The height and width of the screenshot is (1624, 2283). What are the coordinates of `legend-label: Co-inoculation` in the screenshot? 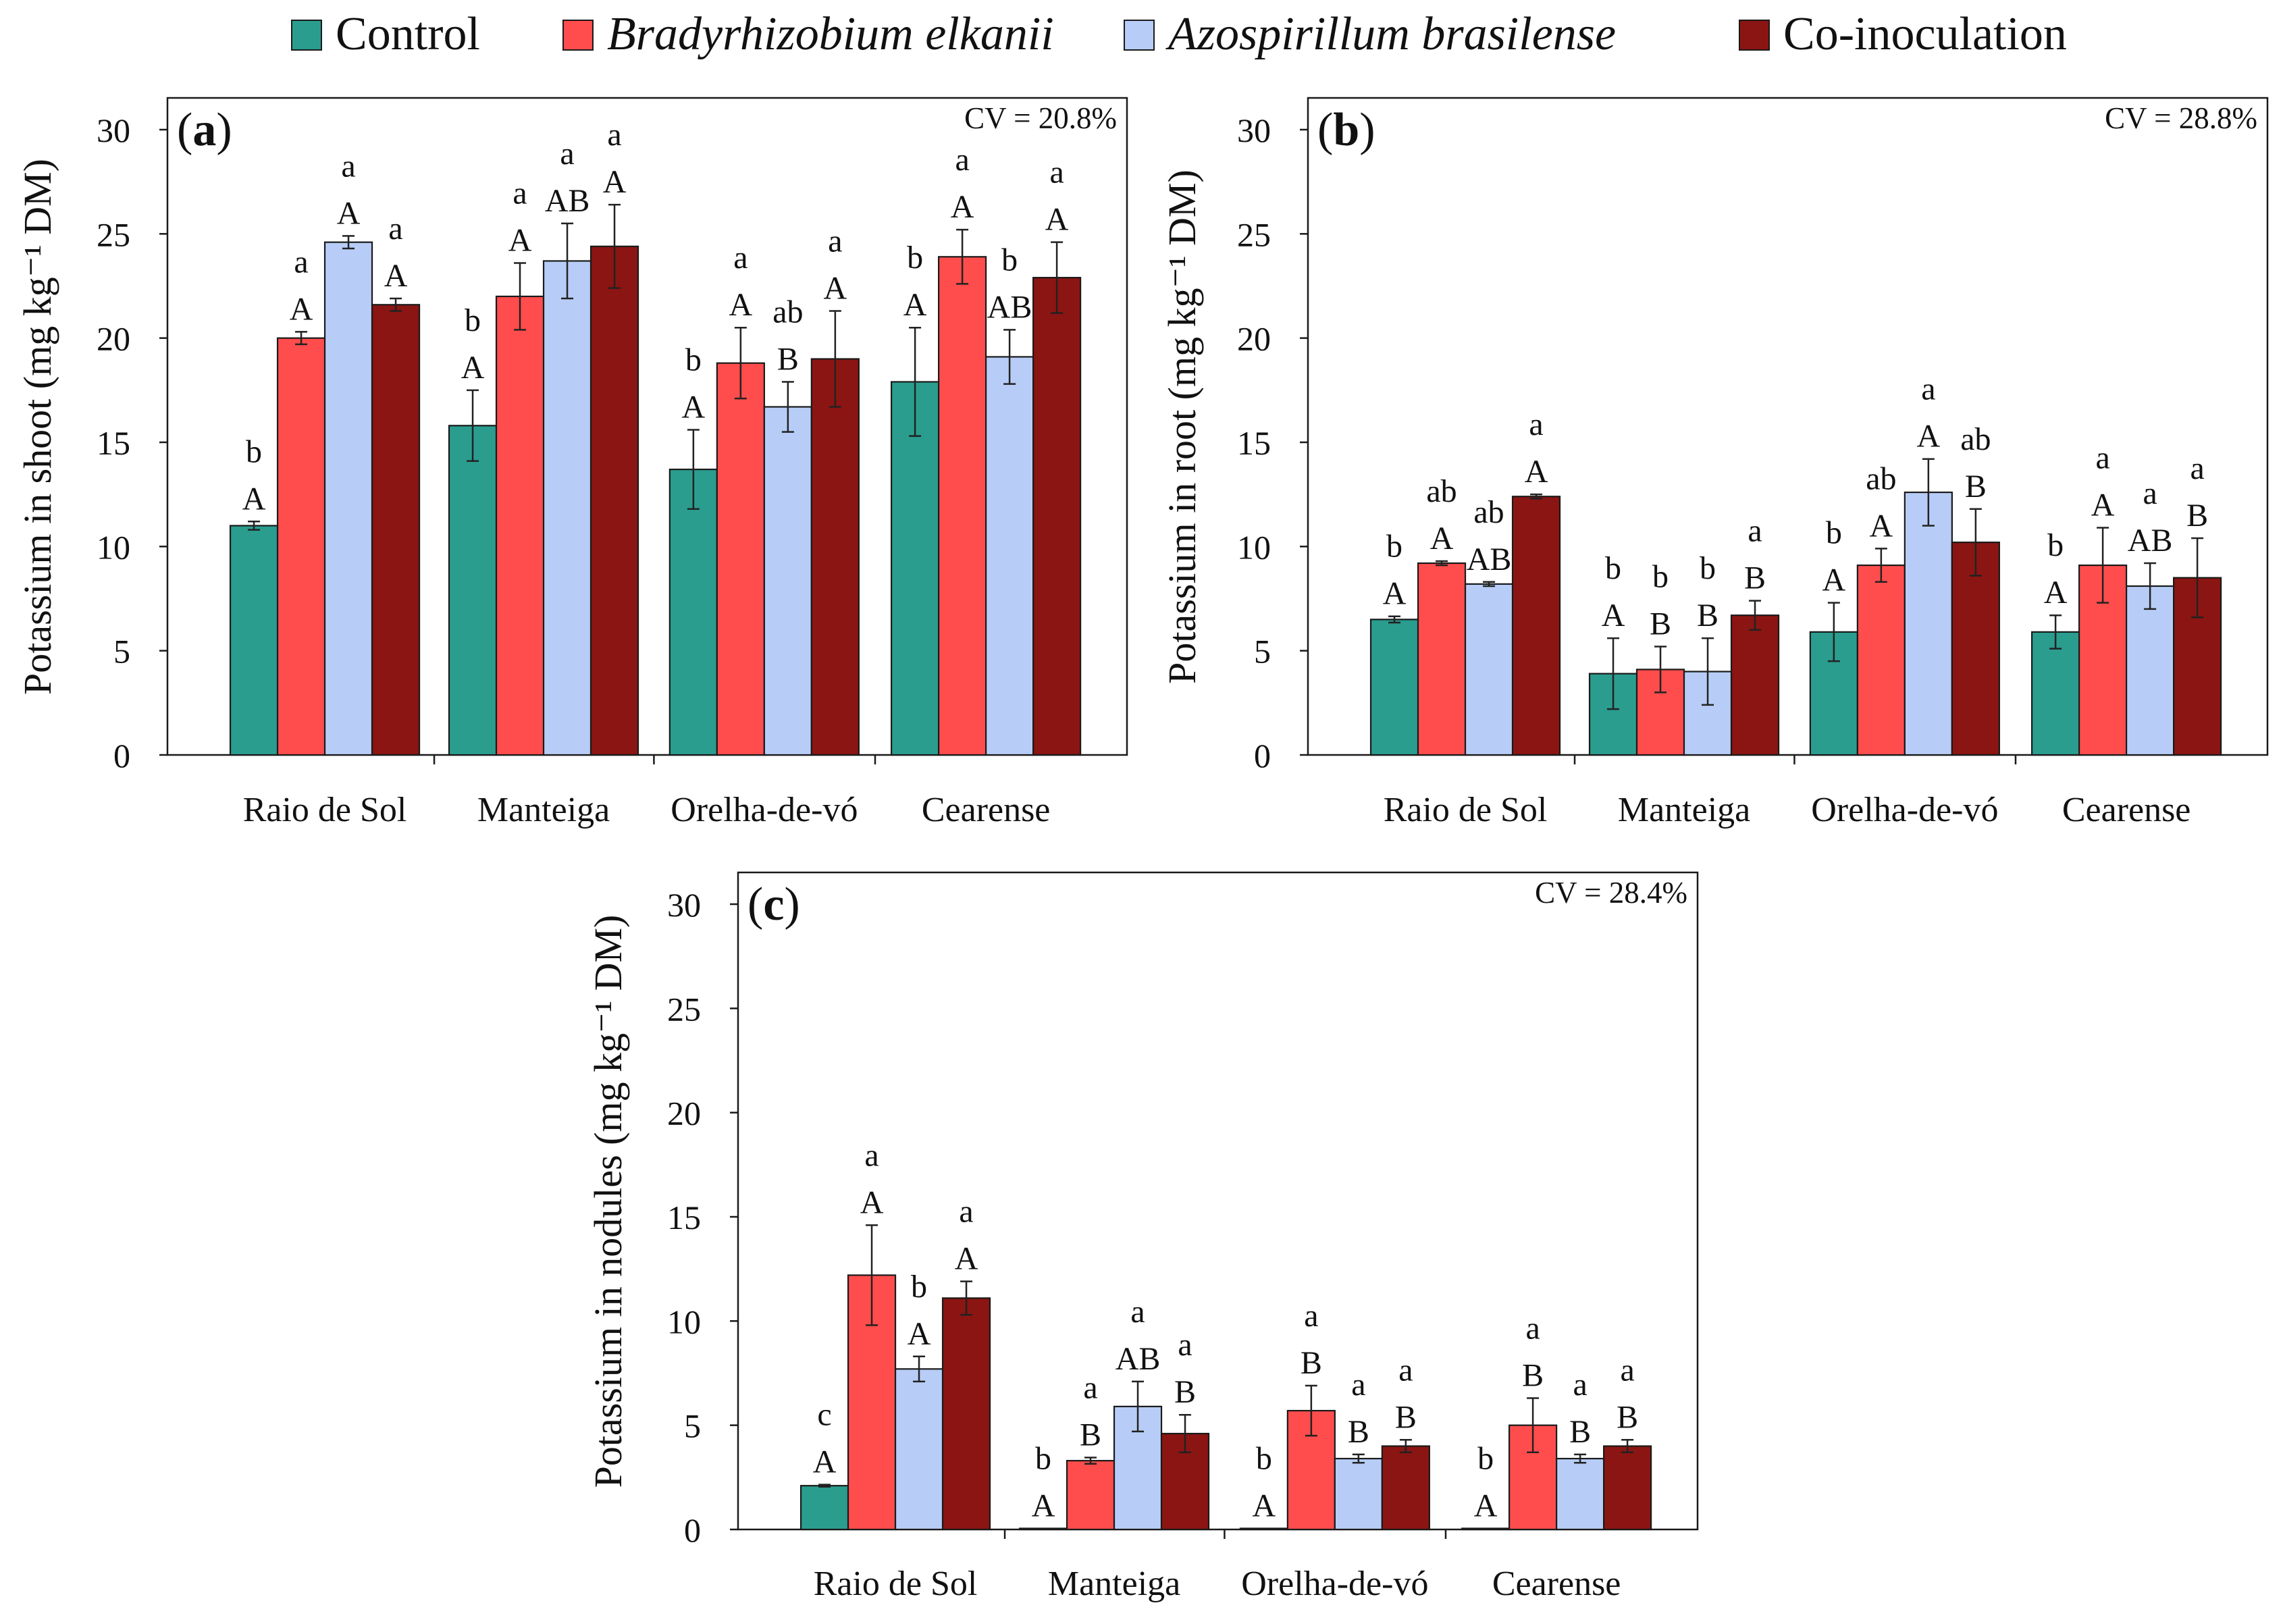 It's located at (1925, 34).